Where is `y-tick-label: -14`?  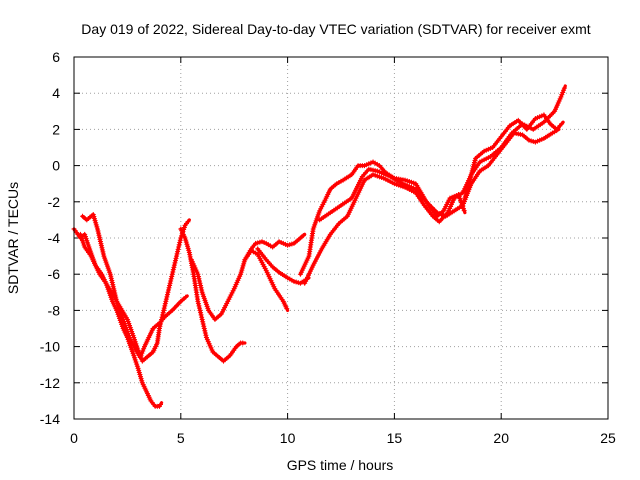
y-tick-label: -14 is located at coordinates (50, 419).